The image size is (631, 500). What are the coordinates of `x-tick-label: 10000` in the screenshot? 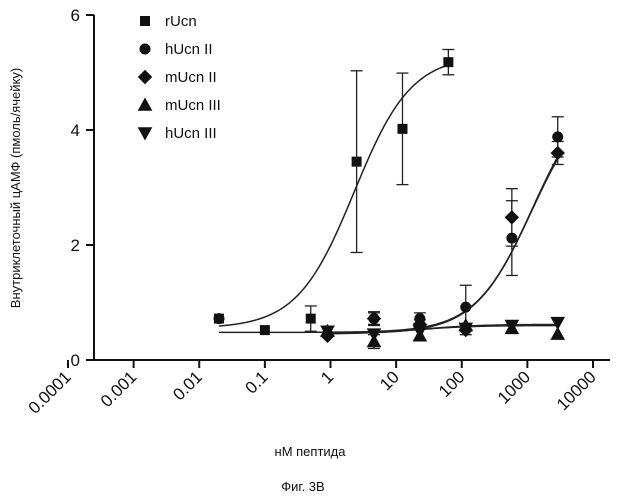 It's located at (576, 390).